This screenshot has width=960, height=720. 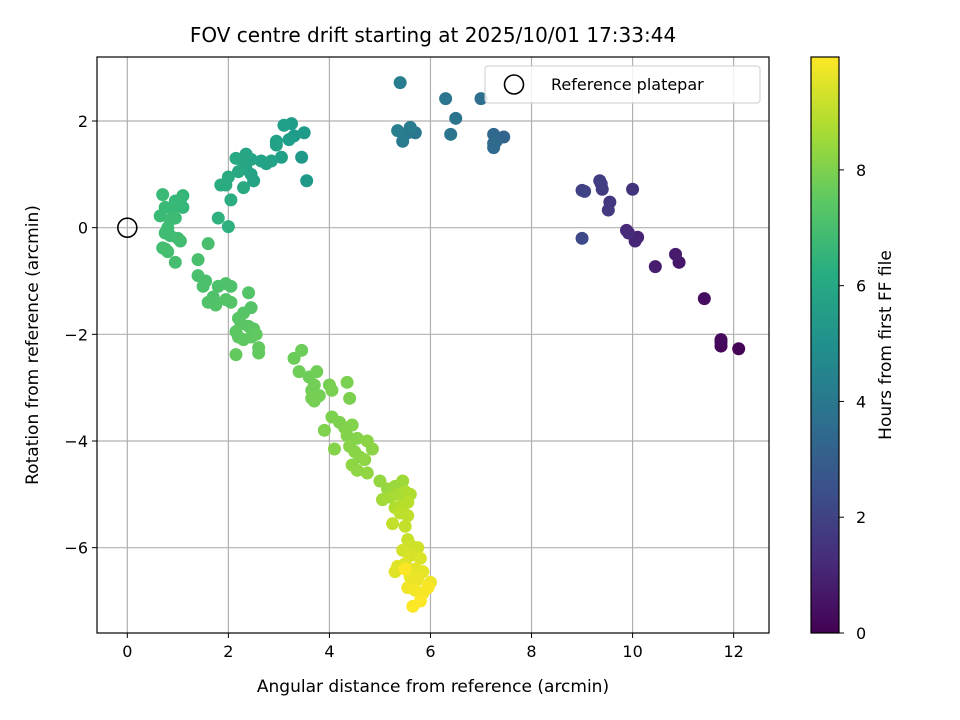 What do you see at coordinates (329, 651) in the screenshot?
I see `x-tick-label: 4` at bounding box center [329, 651].